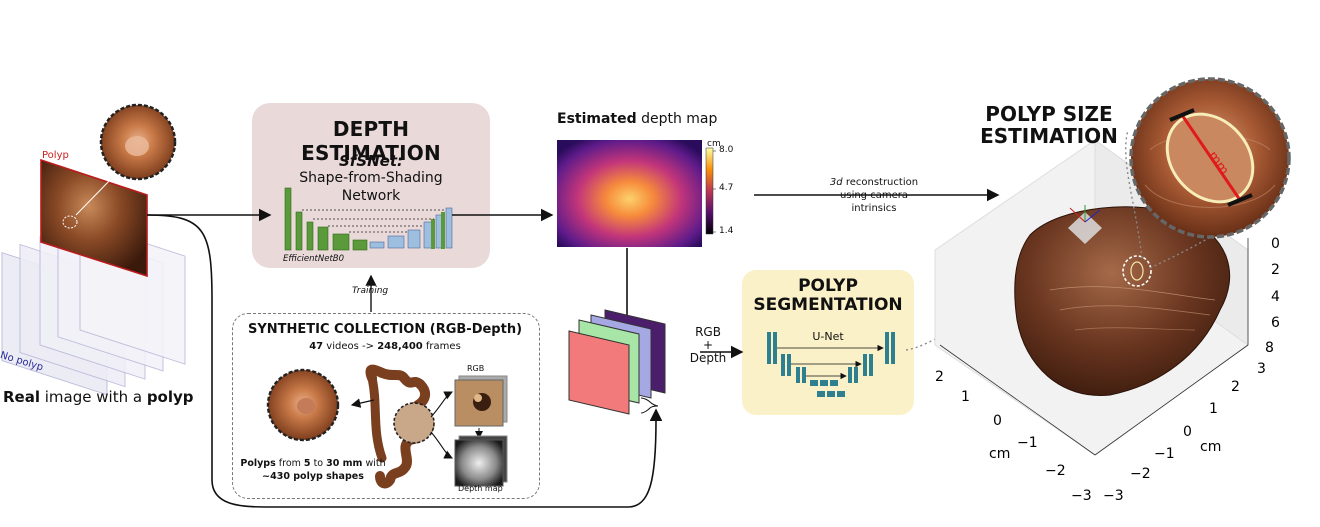 The width and height of the screenshot is (1320, 527). I want to click on x-axis-unit: cm, so click(999, 454).